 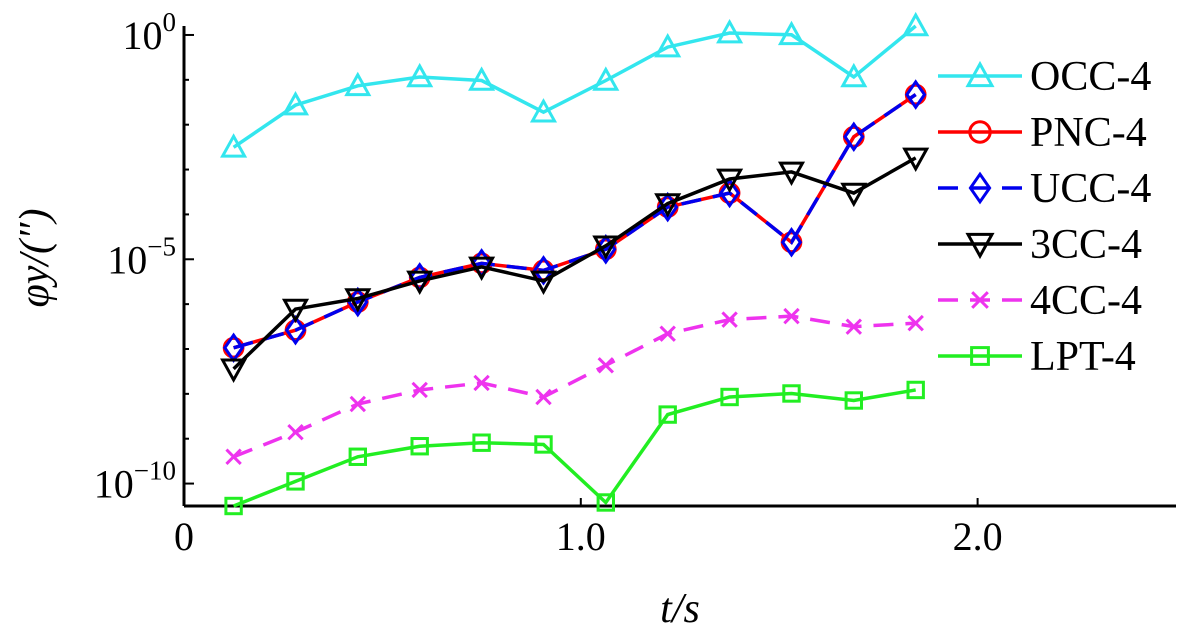 What do you see at coordinates (1086, 301) in the screenshot?
I see `legend-label-4CC-4: 4CC-4` at bounding box center [1086, 301].